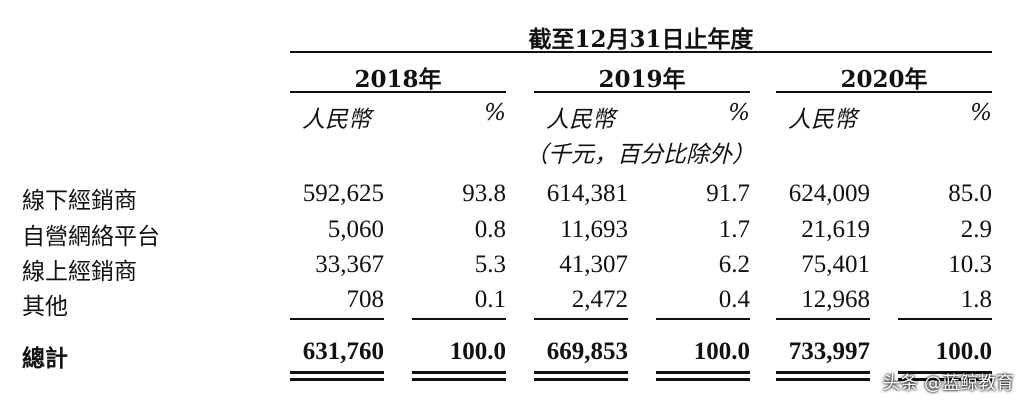 This screenshot has height=403, width=1028. Describe the element at coordinates (365, 299) in the screenshot. I see `table-cell: 708` at that location.